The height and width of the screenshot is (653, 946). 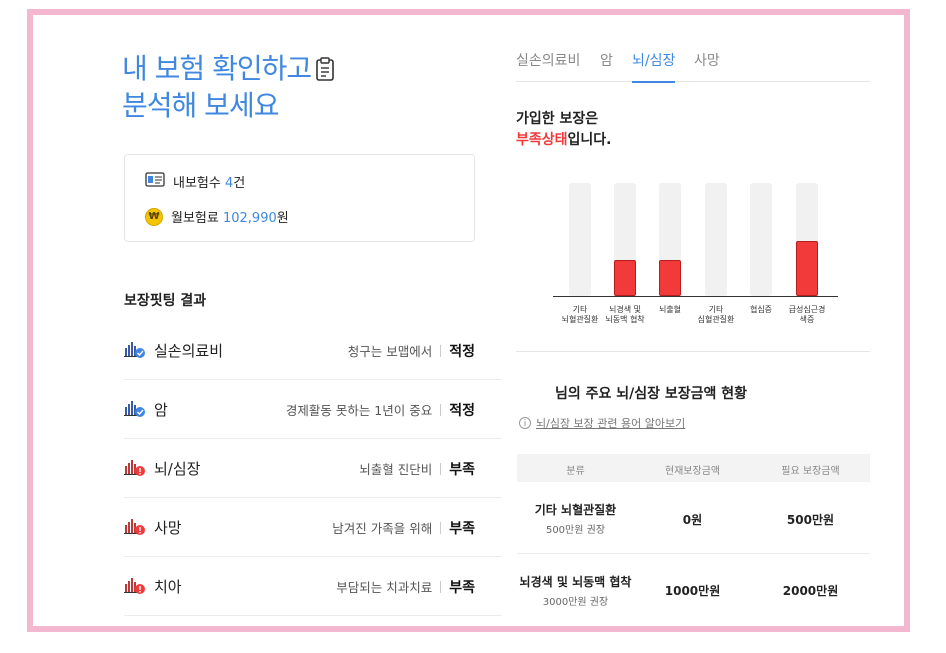 What do you see at coordinates (154, 216) in the screenshot?
I see `coin-icon: ₩` at bounding box center [154, 216].